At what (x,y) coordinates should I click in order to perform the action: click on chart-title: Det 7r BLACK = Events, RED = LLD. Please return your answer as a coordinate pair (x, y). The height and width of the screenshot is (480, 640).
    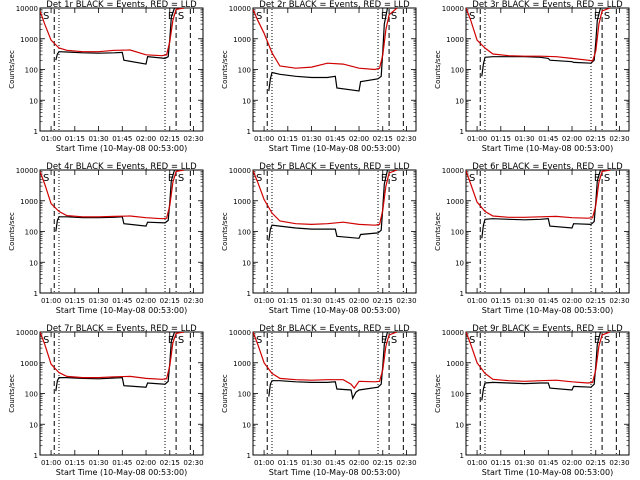
    Looking at the image, I should click on (121, 329).